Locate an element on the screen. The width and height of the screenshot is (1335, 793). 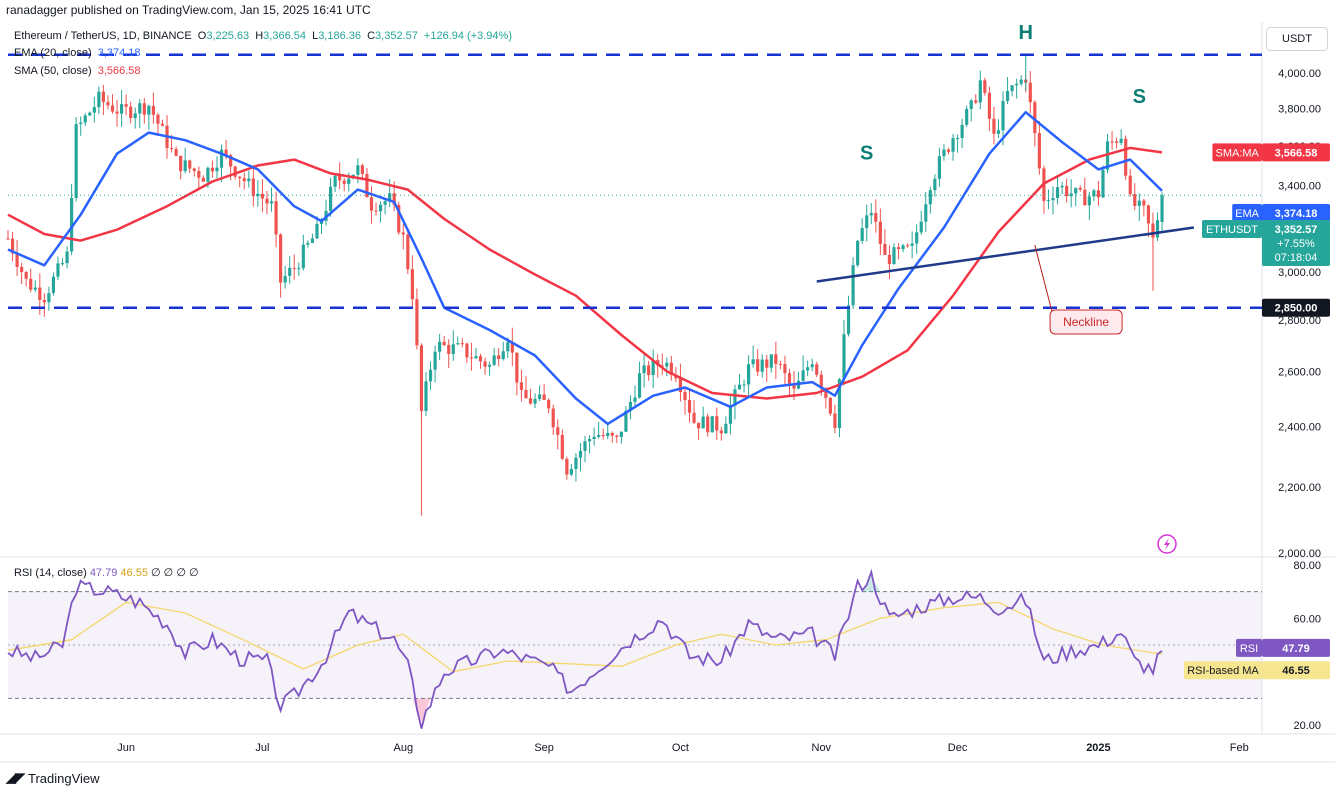
lightning-icon-ring is located at coordinates (1167, 544).